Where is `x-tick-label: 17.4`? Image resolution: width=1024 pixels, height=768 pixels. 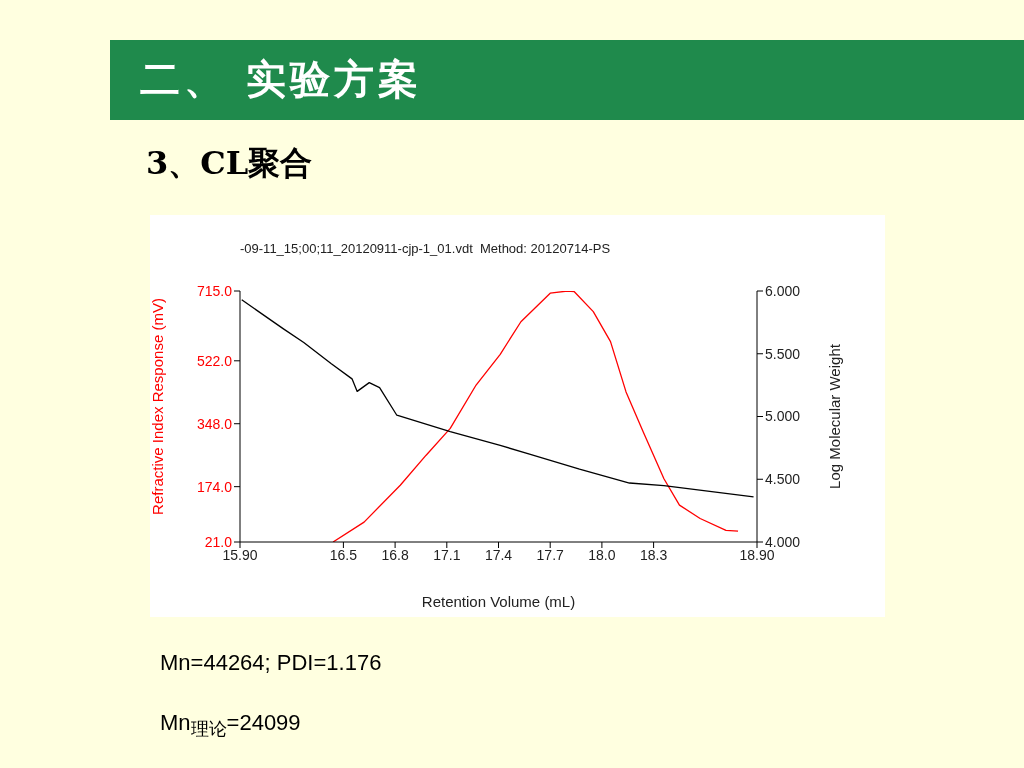 x-tick-label: 17.4 is located at coordinates (498, 554).